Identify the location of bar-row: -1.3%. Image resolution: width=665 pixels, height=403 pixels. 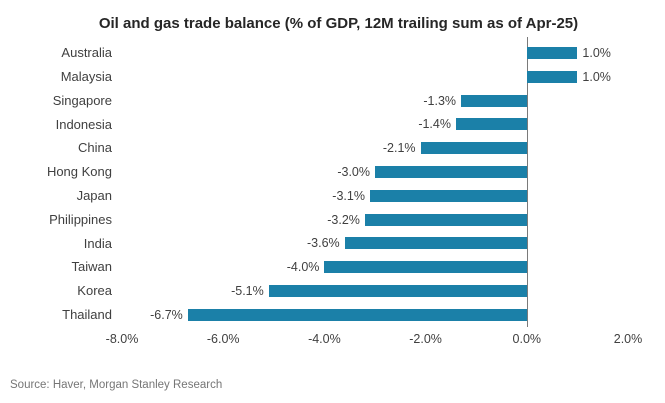
(375, 101).